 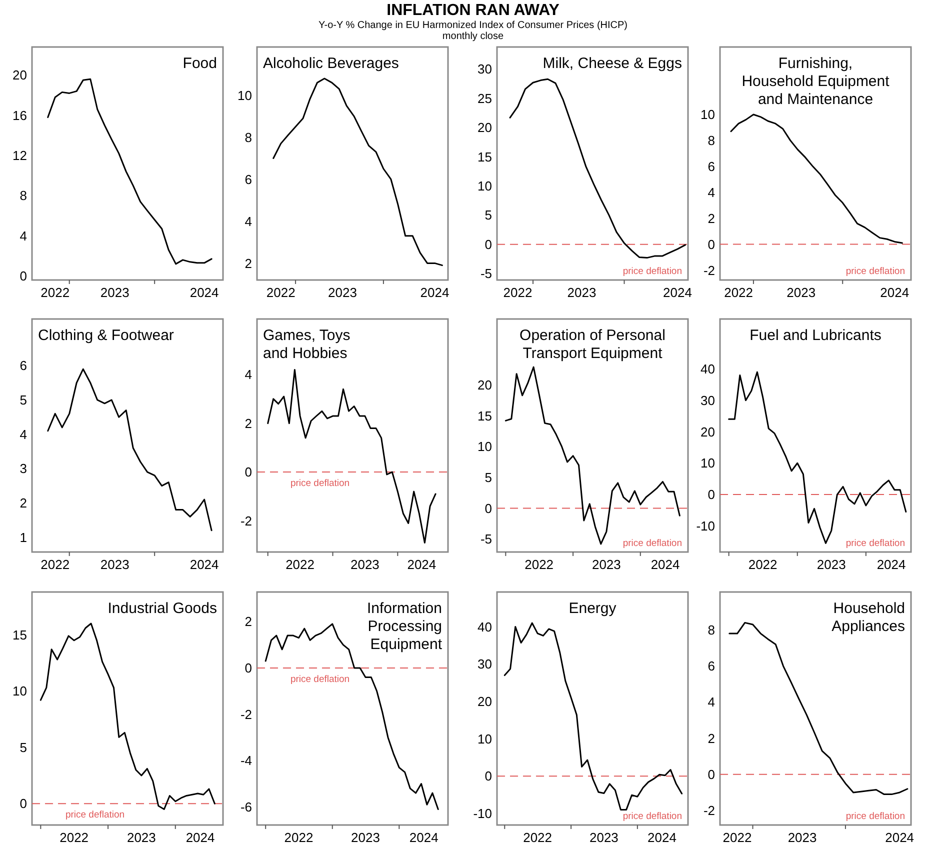 I want to click on y-tick-label: -6, so click(x=246, y=806).